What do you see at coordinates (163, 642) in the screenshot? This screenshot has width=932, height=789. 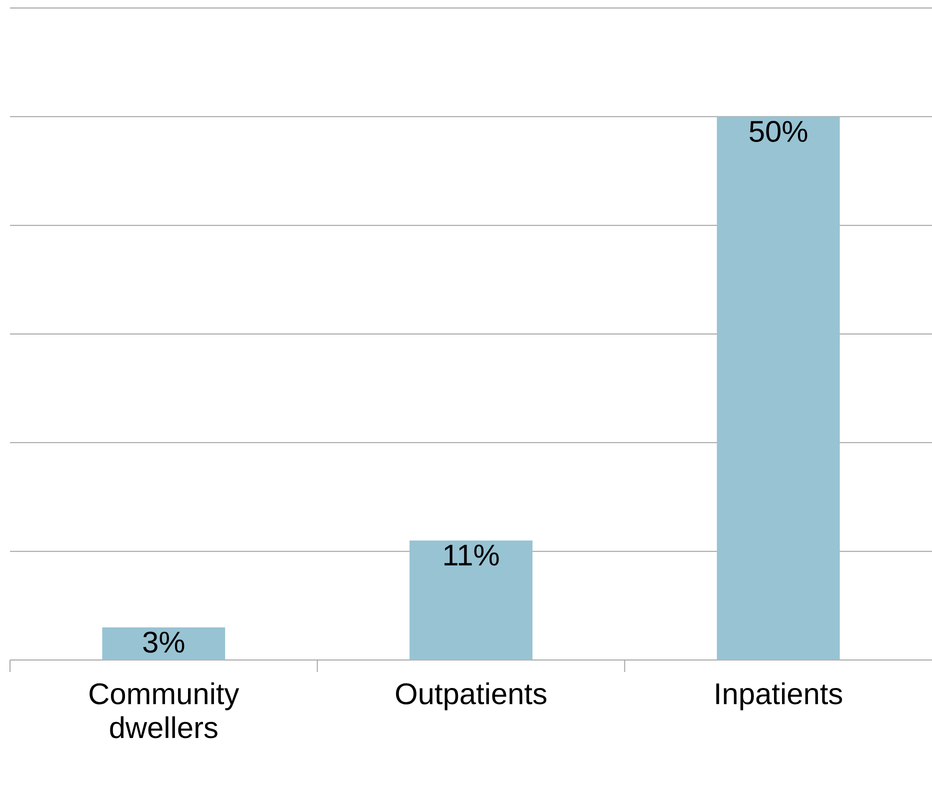 I see `data-label: 3%` at bounding box center [163, 642].